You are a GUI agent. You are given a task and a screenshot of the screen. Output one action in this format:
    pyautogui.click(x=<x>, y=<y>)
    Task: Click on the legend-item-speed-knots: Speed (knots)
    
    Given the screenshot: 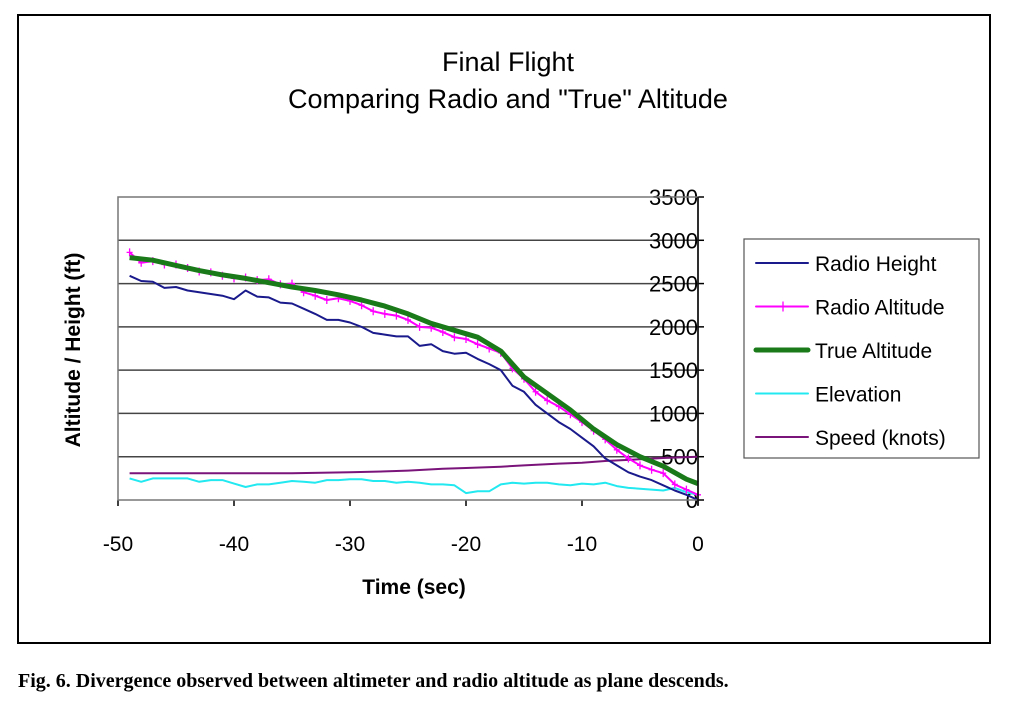 What is the action you would take?
    pyautogui.click(x=850, y=438)
    